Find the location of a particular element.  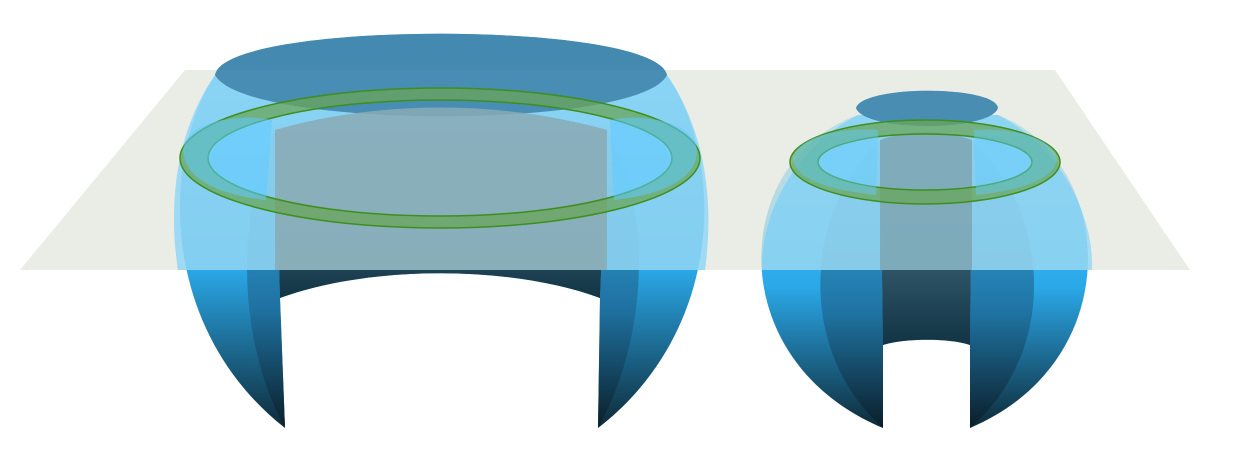

large-ring-right-highlight is located at coordinates (653, 158).